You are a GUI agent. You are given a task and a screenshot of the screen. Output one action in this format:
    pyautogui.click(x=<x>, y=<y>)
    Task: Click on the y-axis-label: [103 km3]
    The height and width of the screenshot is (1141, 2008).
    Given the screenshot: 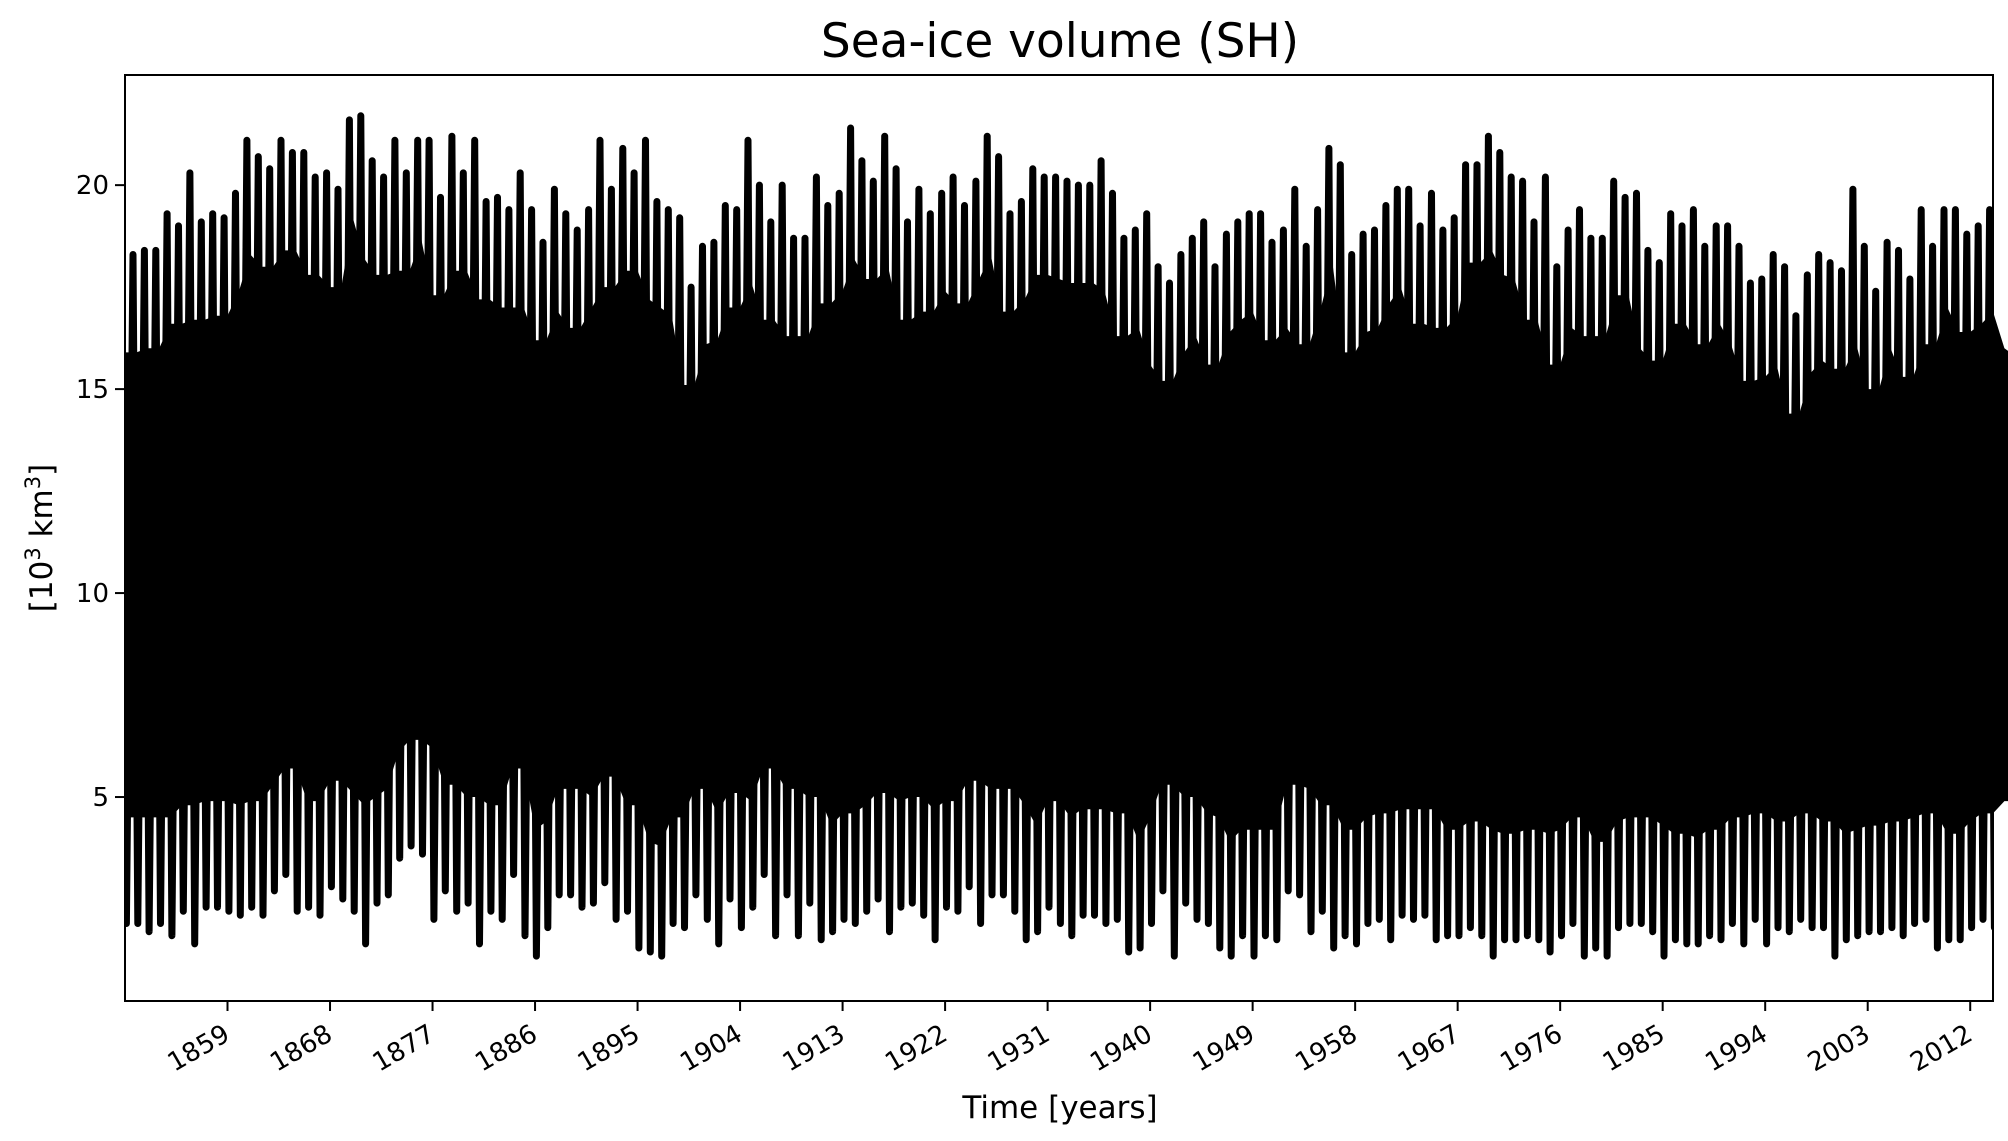 What is the action you would take?
    pyautogui.click(x=40, y=538)
    